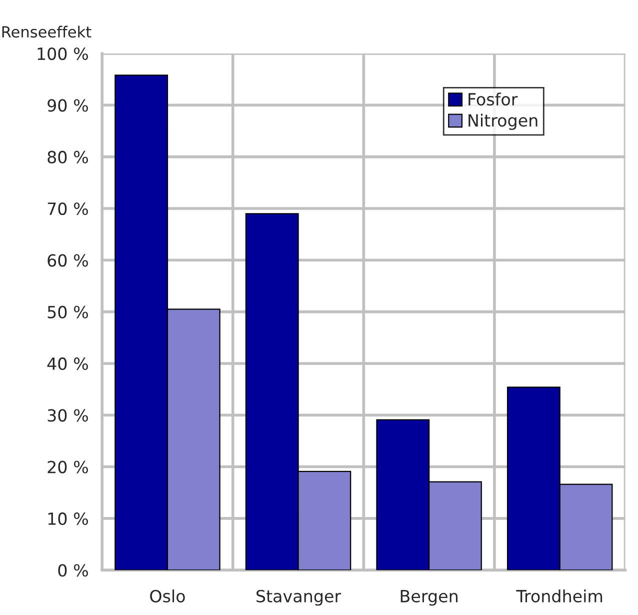  What do you see at coordinates (68, 467) in the screenshot?
I see `y-tick-label: 20 %` at bounding box center [68, 467].